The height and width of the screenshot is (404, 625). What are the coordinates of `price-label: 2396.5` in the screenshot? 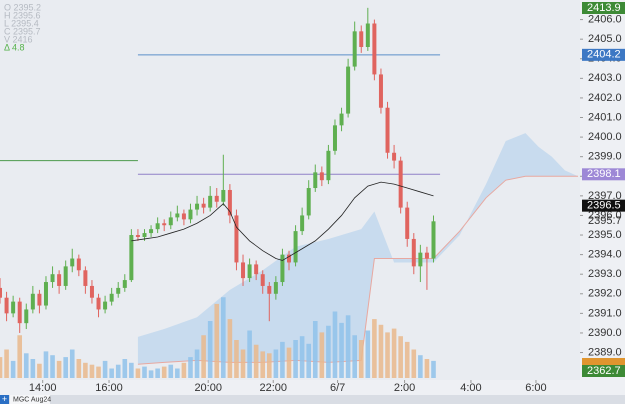 It's located at (604, 206).